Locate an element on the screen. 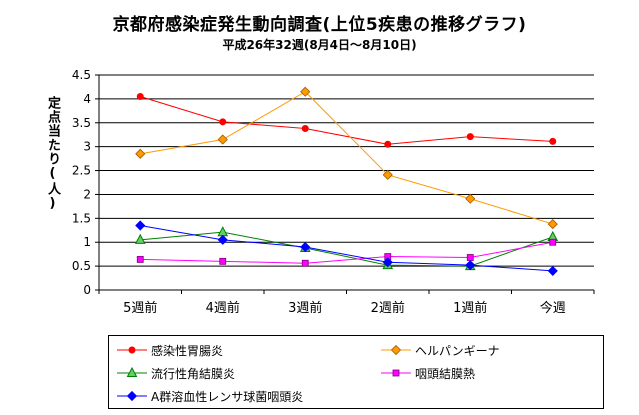 This screenshot has height=415, width=639. y-tick-label: 3 is located at coordinates (87, 147).